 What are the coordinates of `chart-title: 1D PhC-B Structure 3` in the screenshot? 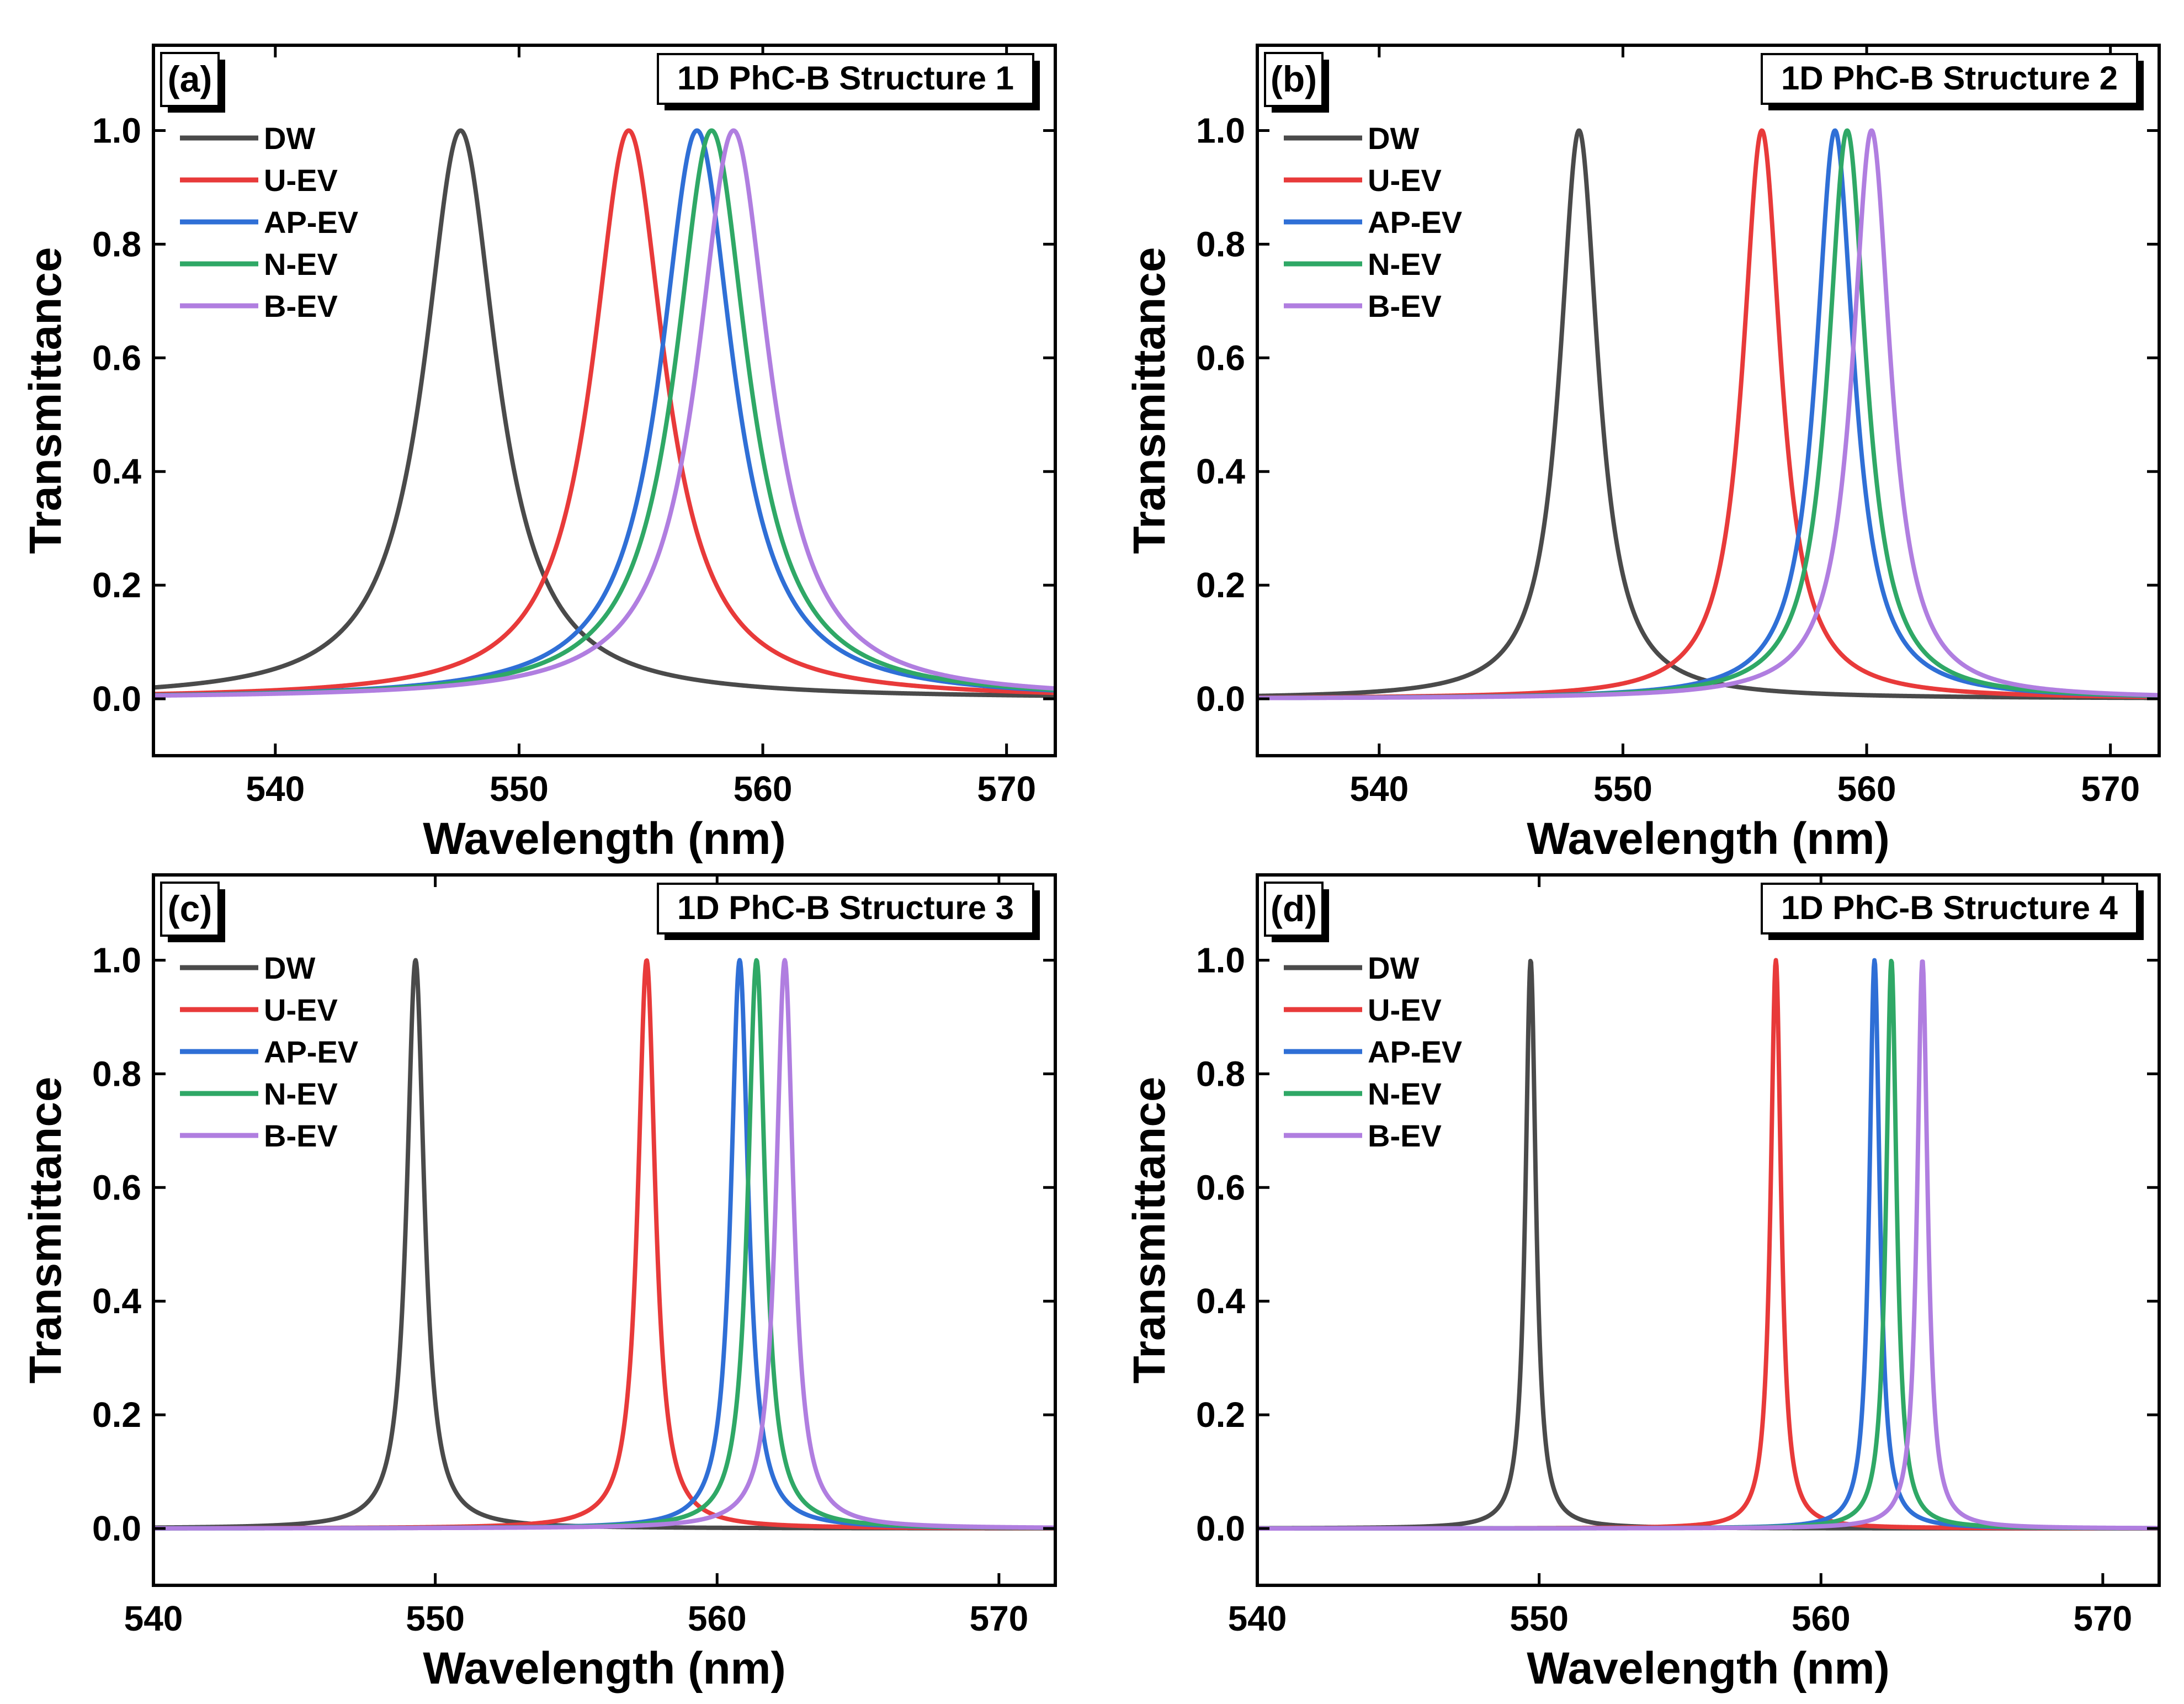 It's located at (845, 907).